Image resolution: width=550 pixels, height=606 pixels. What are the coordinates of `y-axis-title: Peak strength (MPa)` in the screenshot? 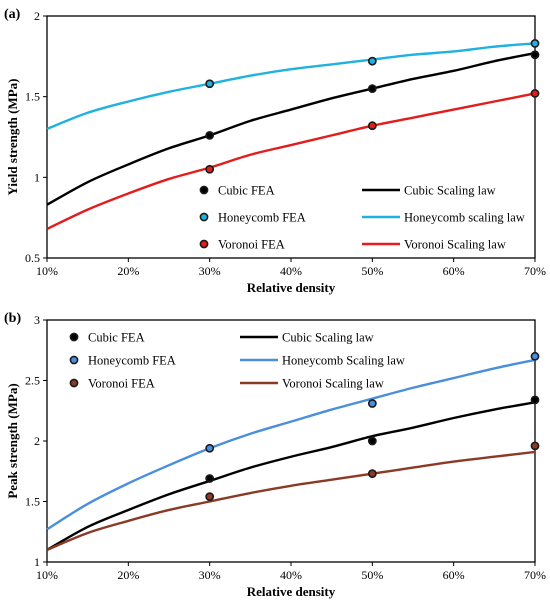 It's located at (12, 440).